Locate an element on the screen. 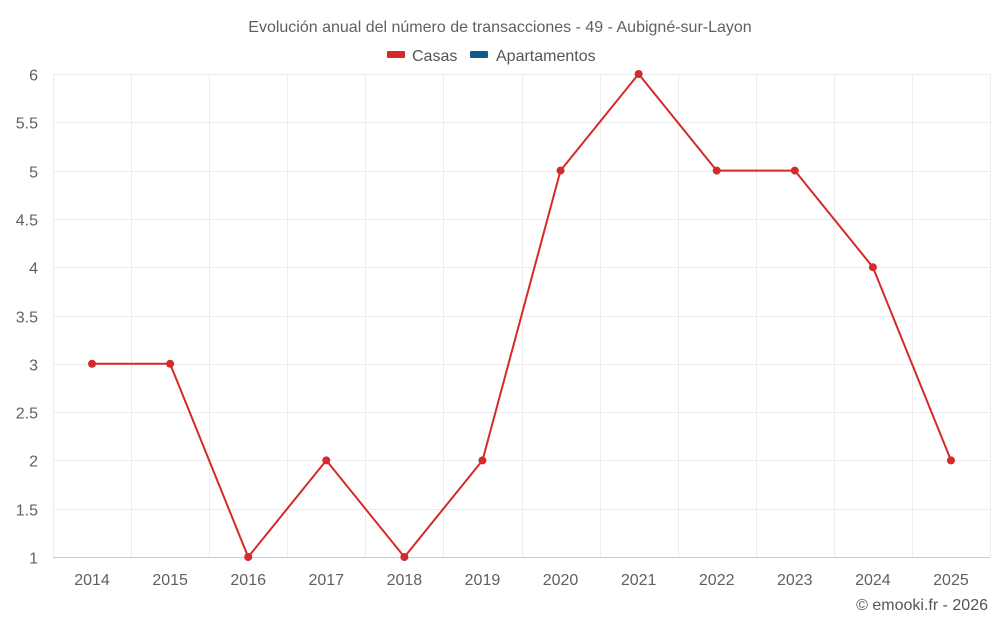  y-tick-label: 3 is located at coordinates (33, 366).